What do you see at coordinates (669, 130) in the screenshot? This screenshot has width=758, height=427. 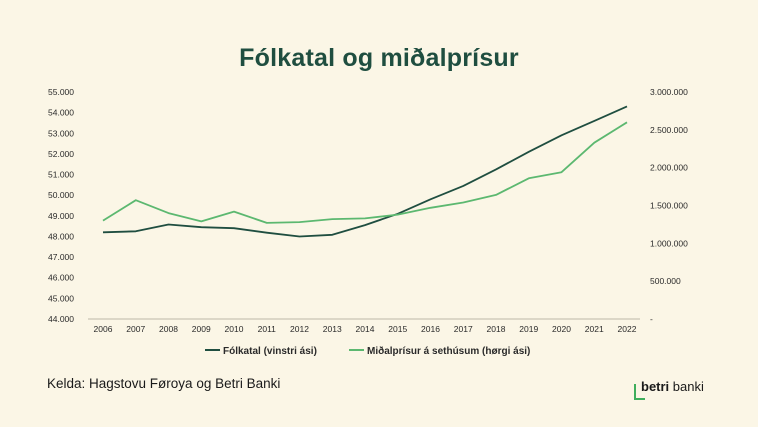 I see `right-tick-label: 2.500.000` at bounding box center [669, 130].